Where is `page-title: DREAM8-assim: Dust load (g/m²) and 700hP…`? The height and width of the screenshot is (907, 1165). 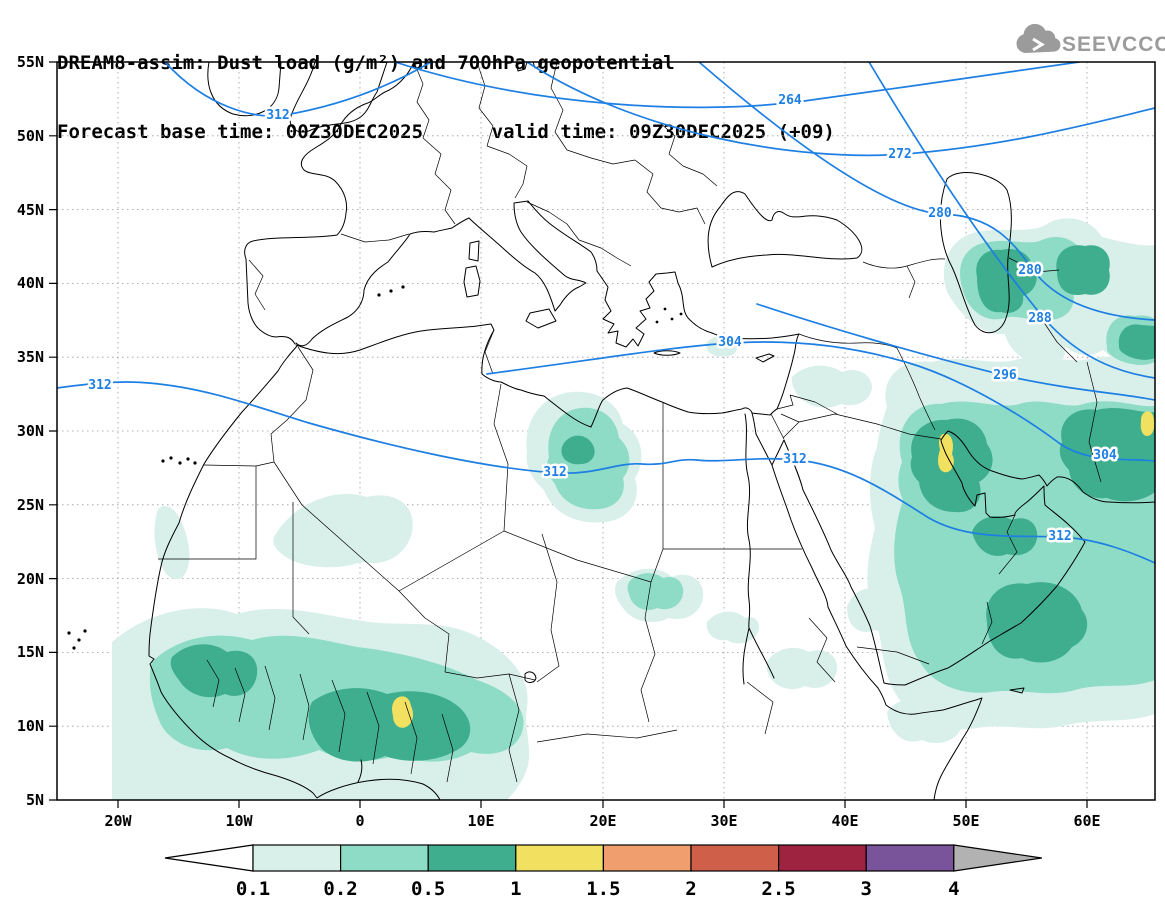
page-title: DREAM8-assim: Dust load (g/m²) and 700hP… is located at coordinates (366, 63).